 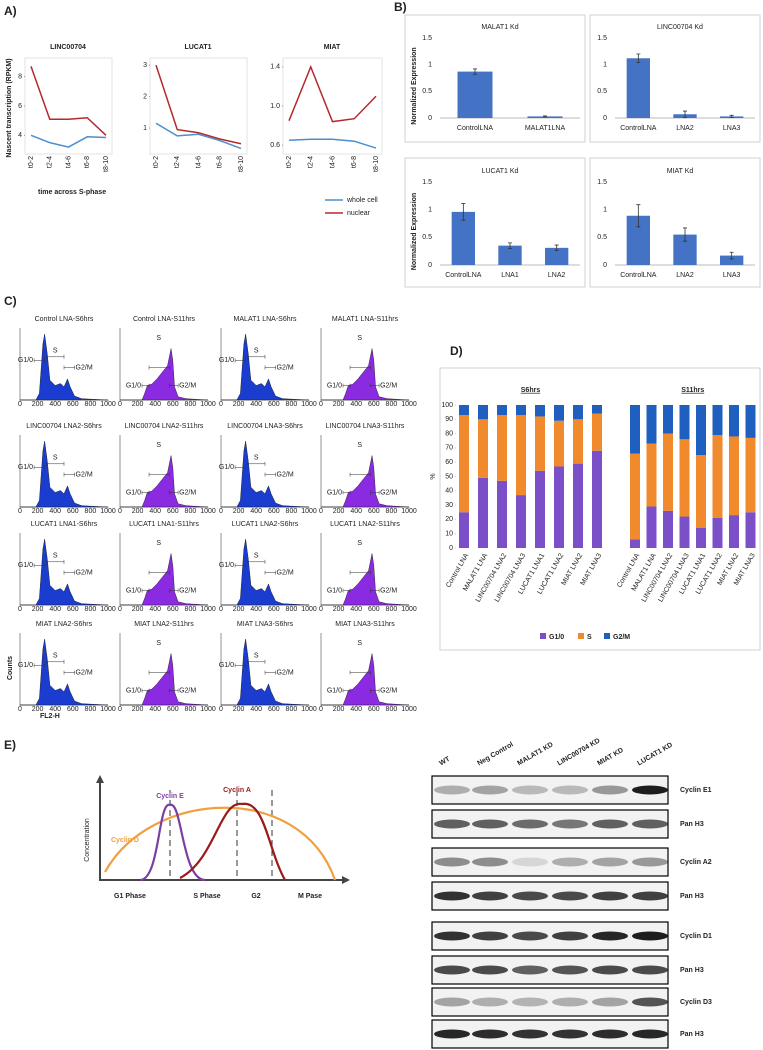 What do you see at coordinates (64, 624) in the screenshot?
I see `flow-title: MIAT LNA2-S6hrs` at bounding box center [64, 624].